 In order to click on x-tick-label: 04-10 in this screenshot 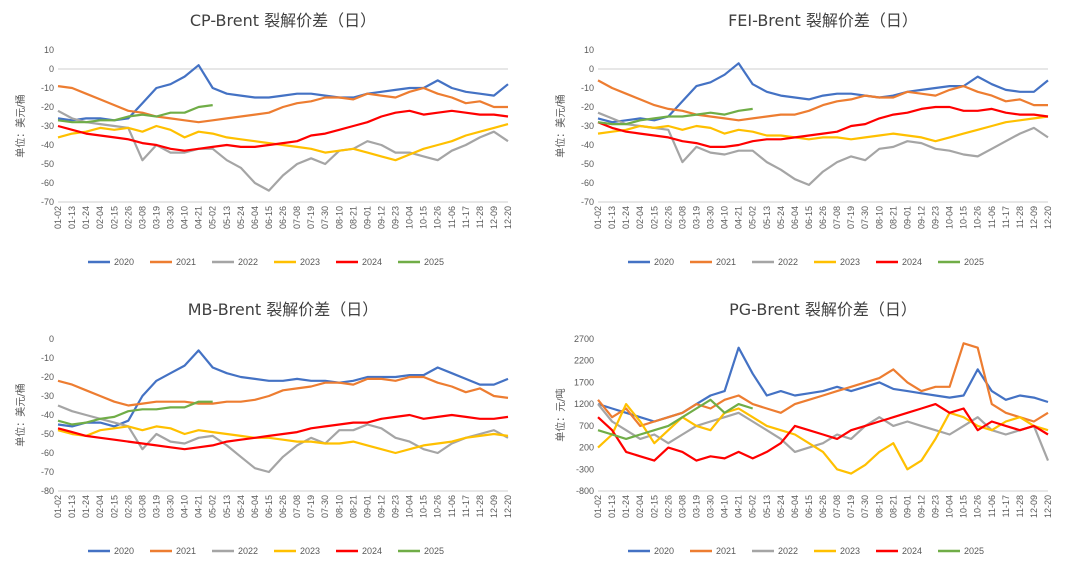, I will do `click(185, 217)`.